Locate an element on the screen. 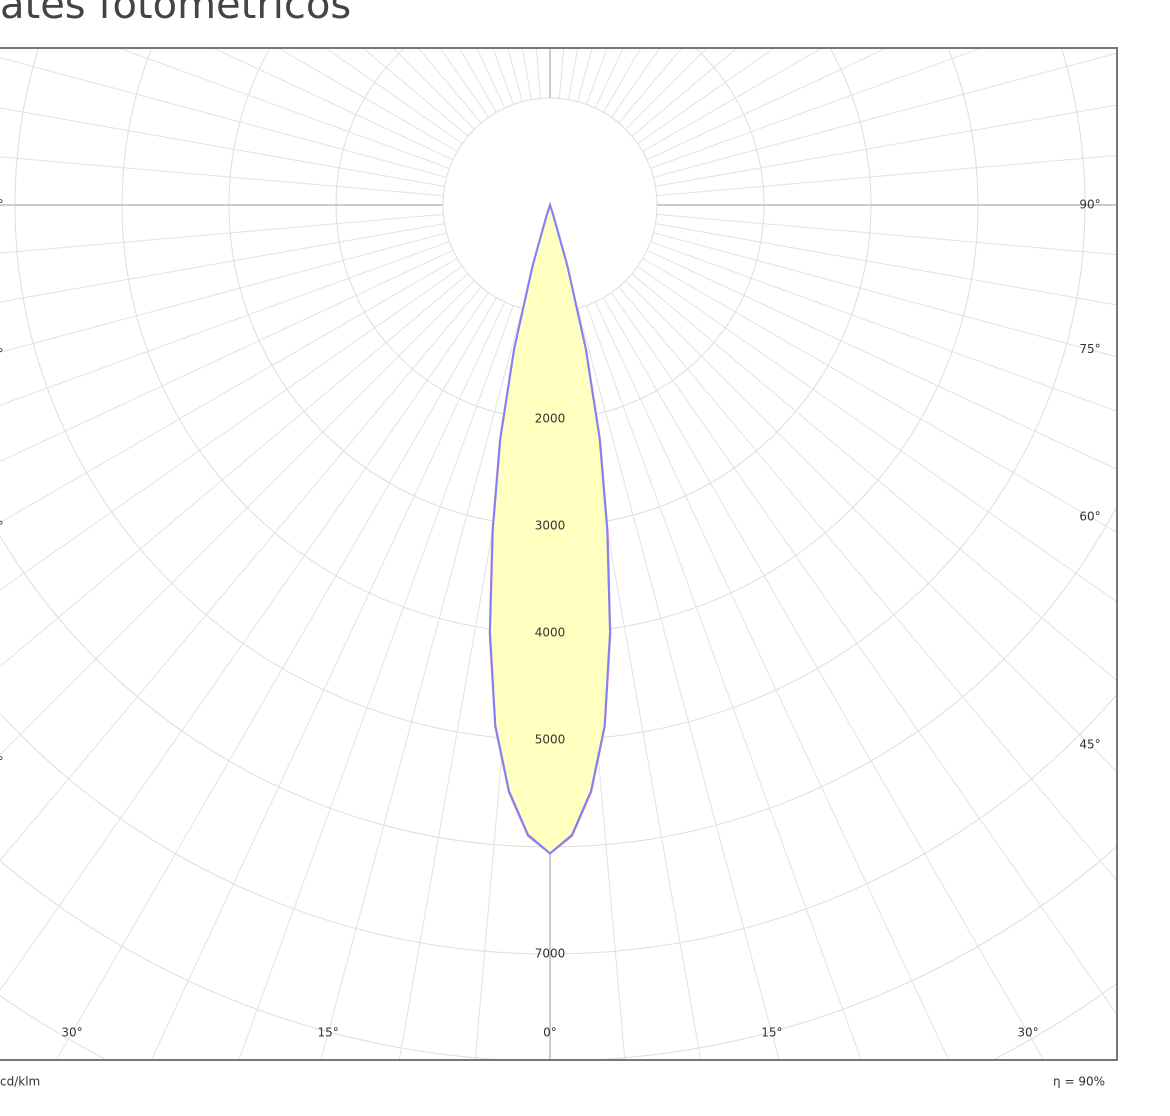 This screenshot has height=1116, width=1170. r-tick-label: 7000 is located at coordinates (550, 954).